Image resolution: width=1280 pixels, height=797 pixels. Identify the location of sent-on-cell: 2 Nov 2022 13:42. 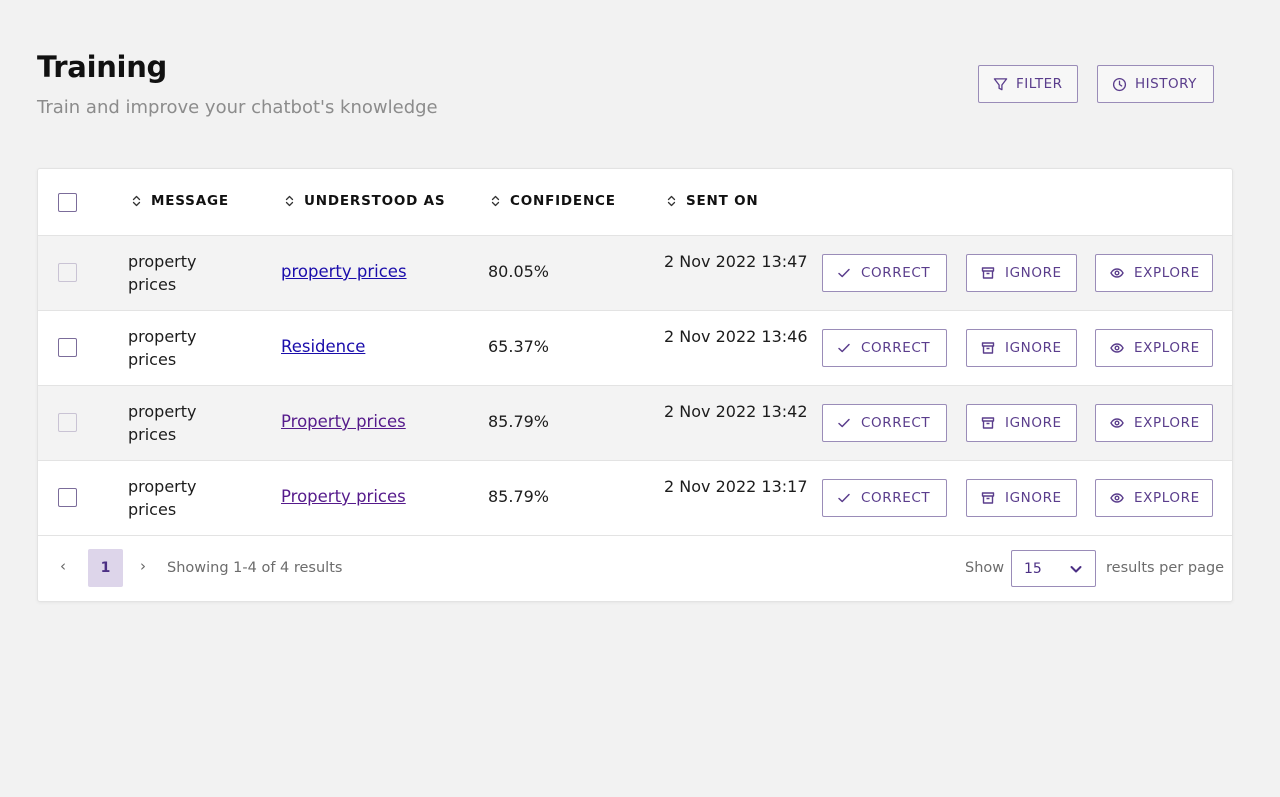
(736, 411).